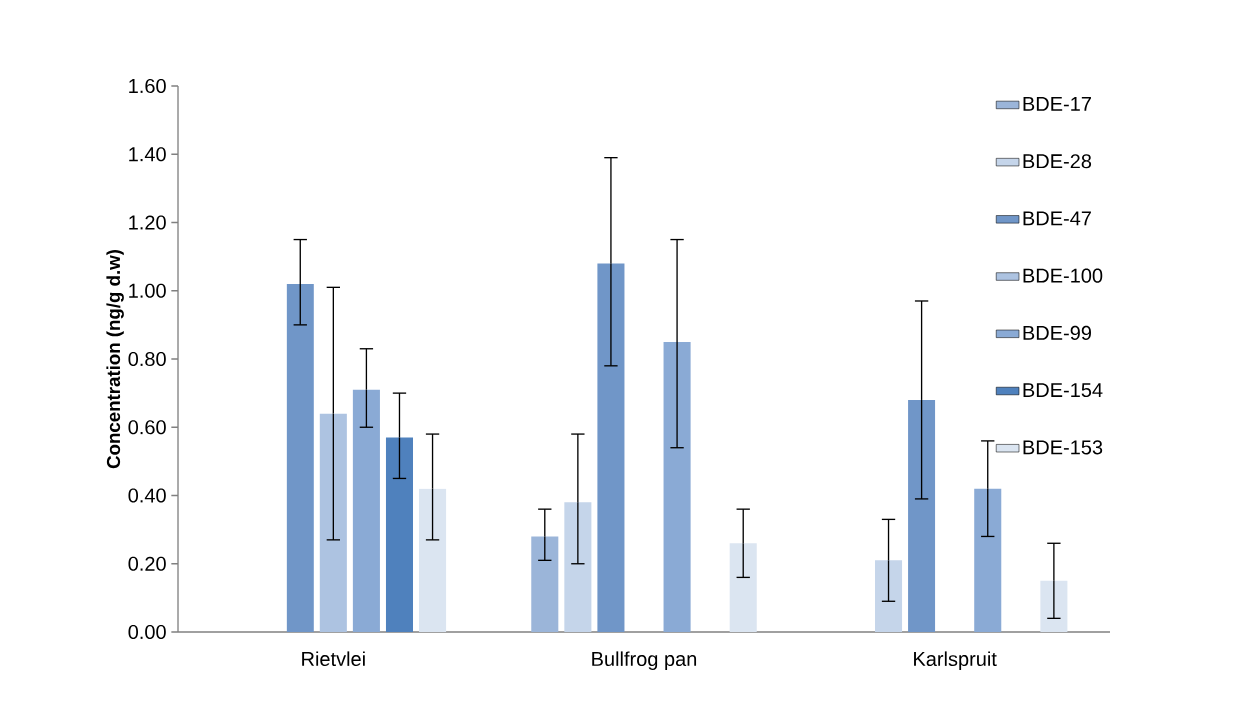  Describe the element at coordinates (147, 222) in the screenshot. I see `y-tick-label: 1.20` at that location.